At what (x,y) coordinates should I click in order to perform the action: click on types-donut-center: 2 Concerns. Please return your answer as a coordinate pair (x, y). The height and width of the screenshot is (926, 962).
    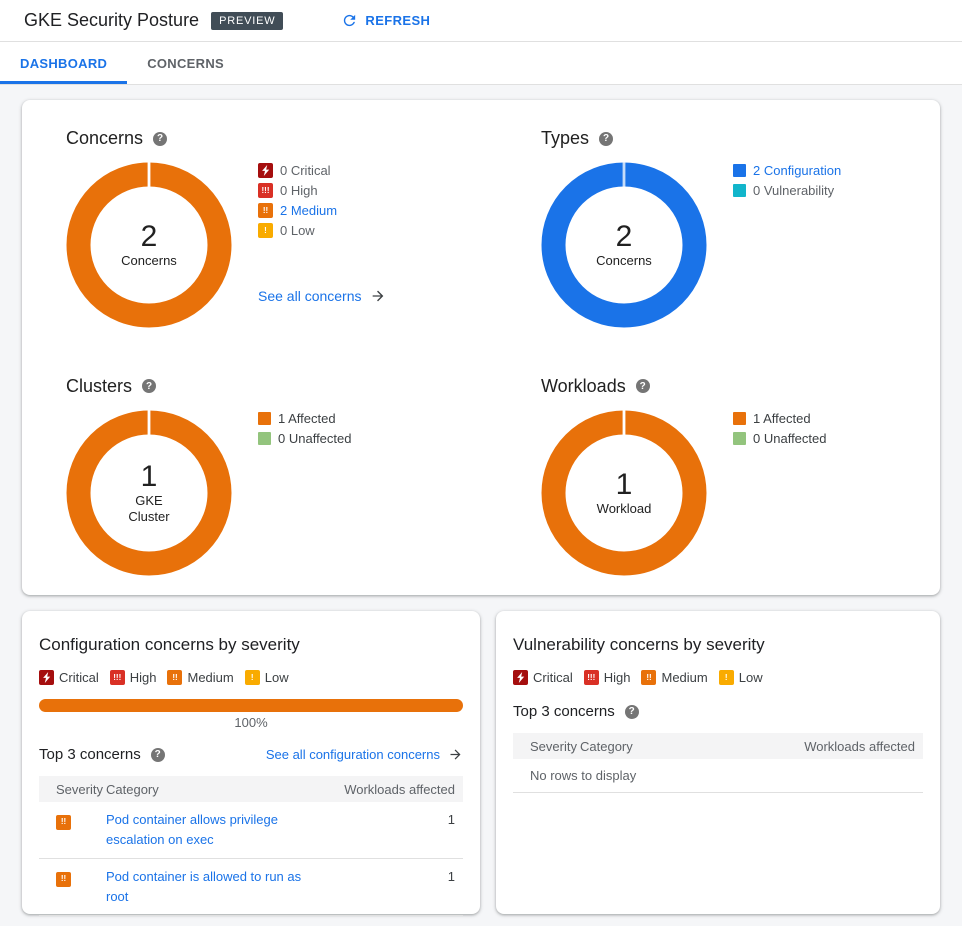
    Looking at the image, I should click on (624, 245).